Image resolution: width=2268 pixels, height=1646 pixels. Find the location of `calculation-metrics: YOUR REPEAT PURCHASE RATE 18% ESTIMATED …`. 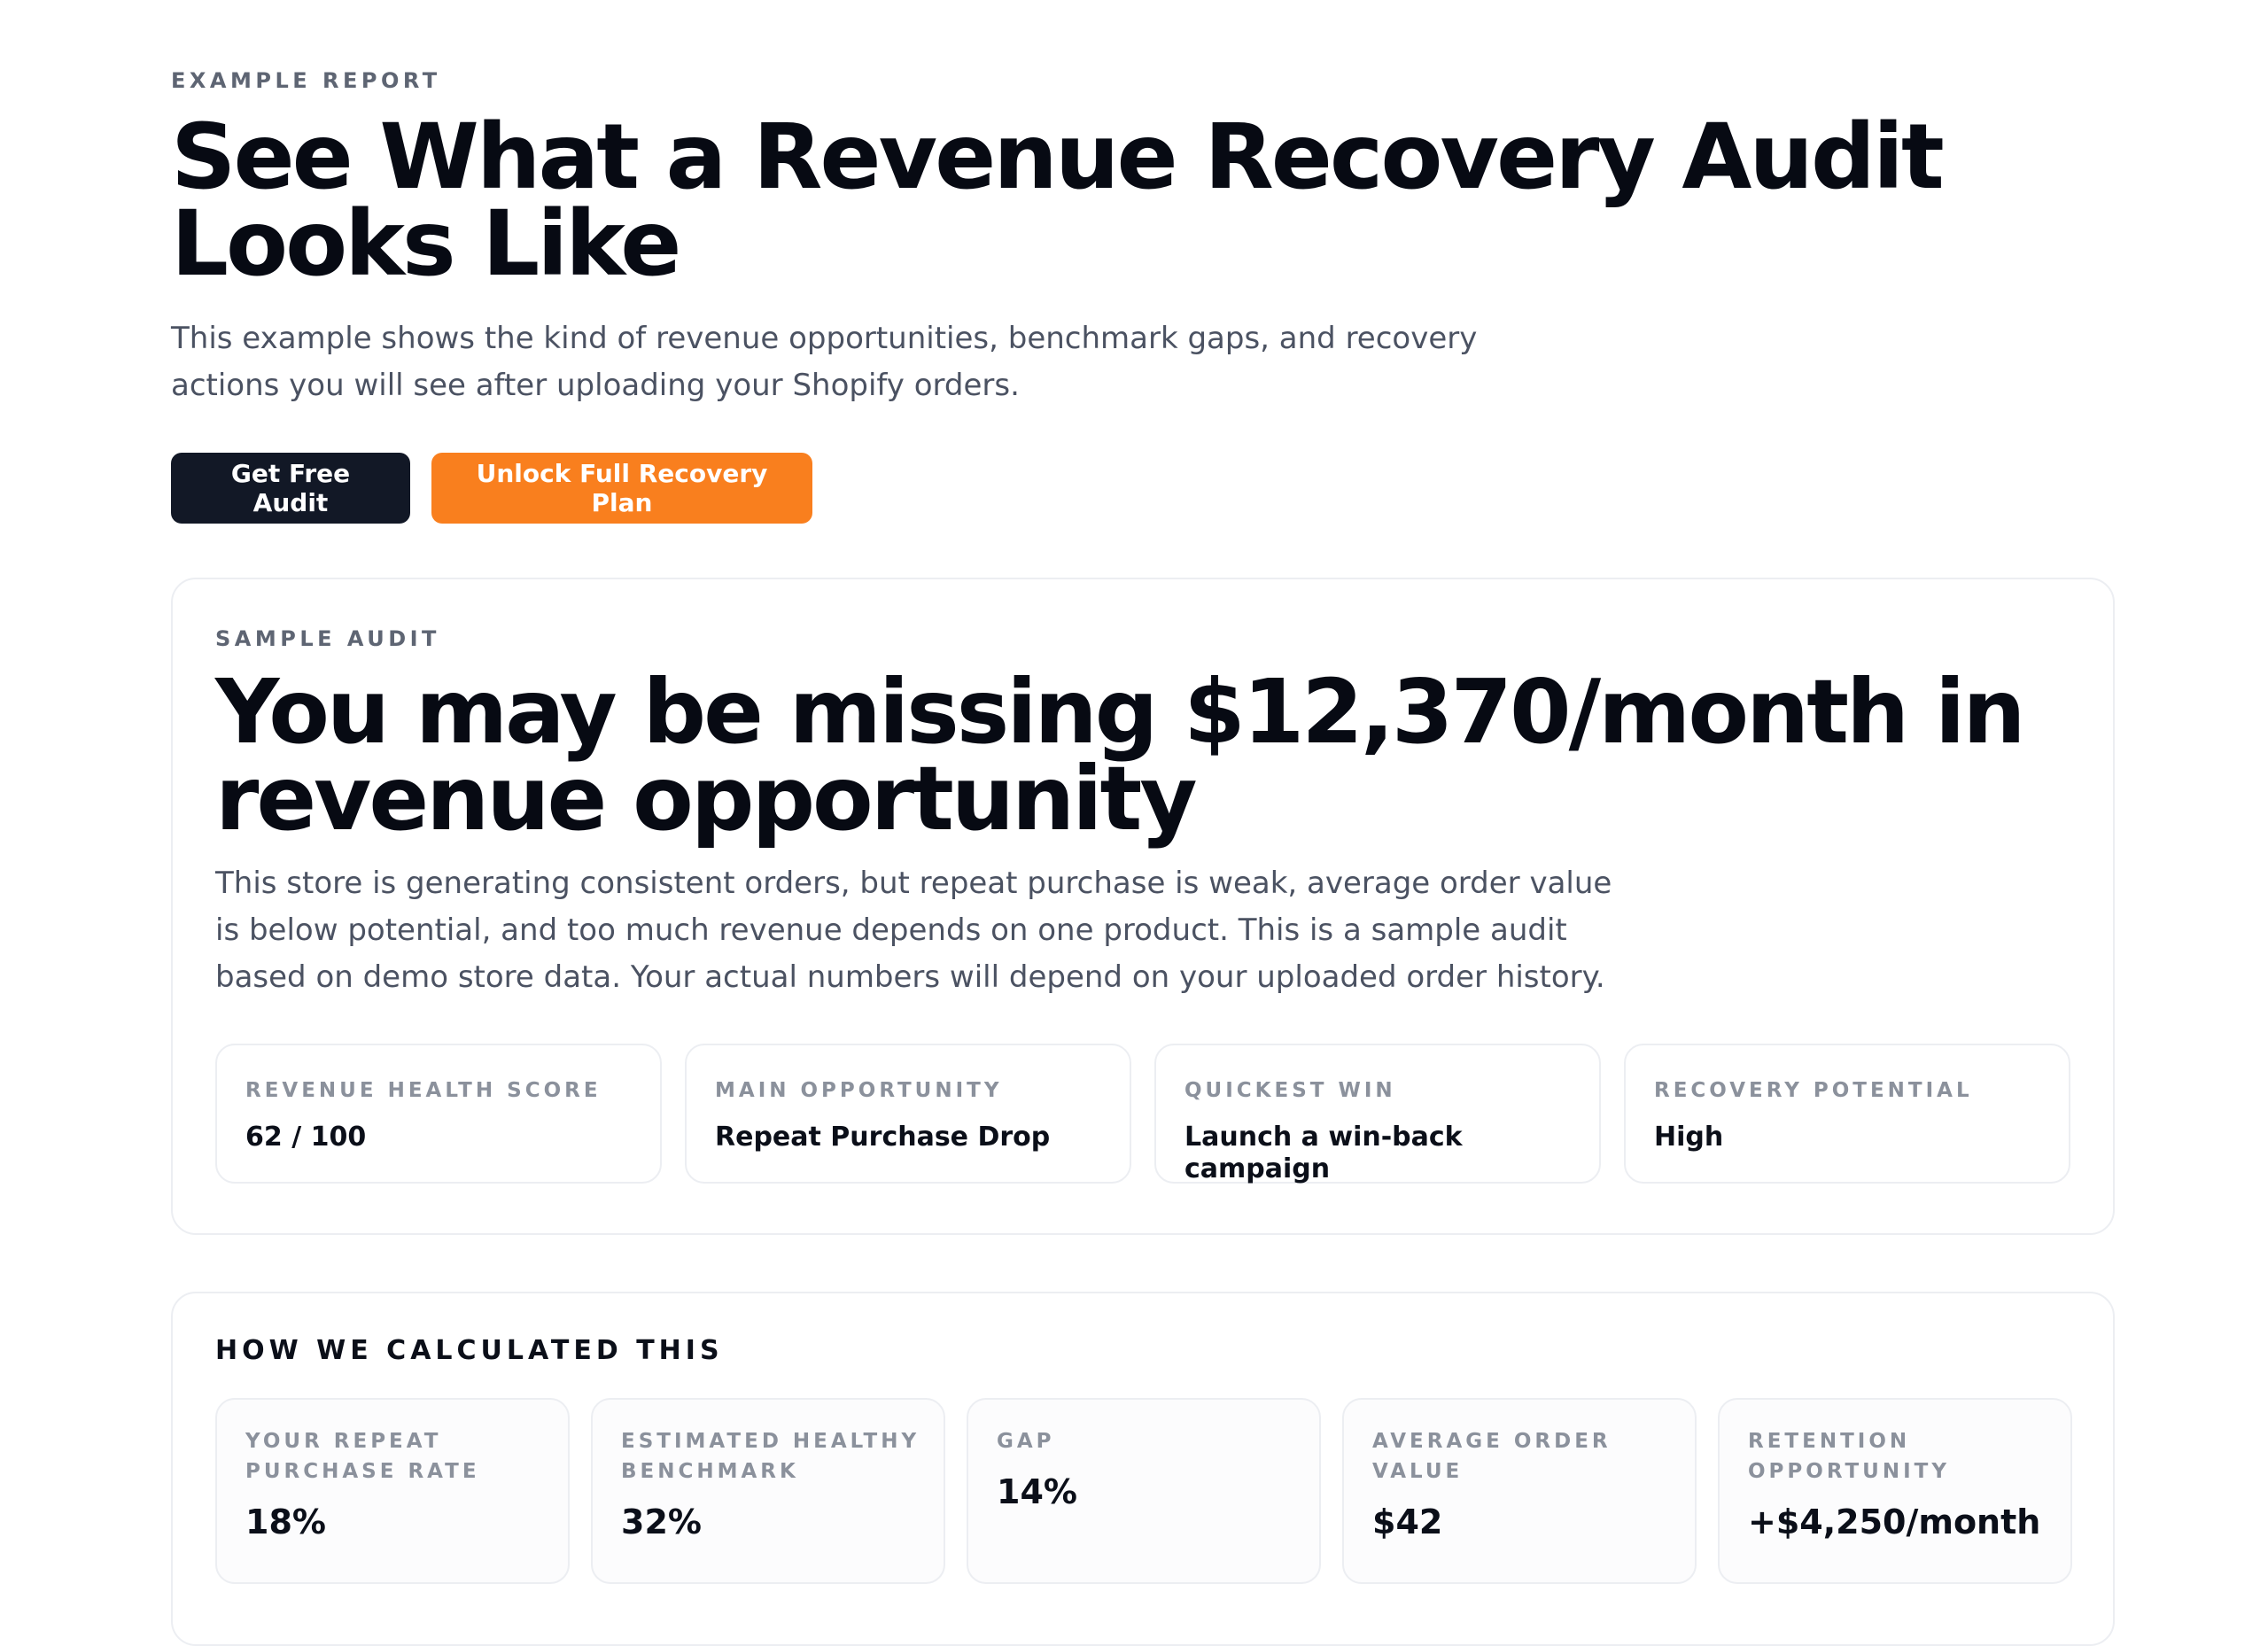

calculation-metrics: YOUR REPEAT PURCHASE RATE 18% ESTIMATED … is located at coordinates (1143, 1491).